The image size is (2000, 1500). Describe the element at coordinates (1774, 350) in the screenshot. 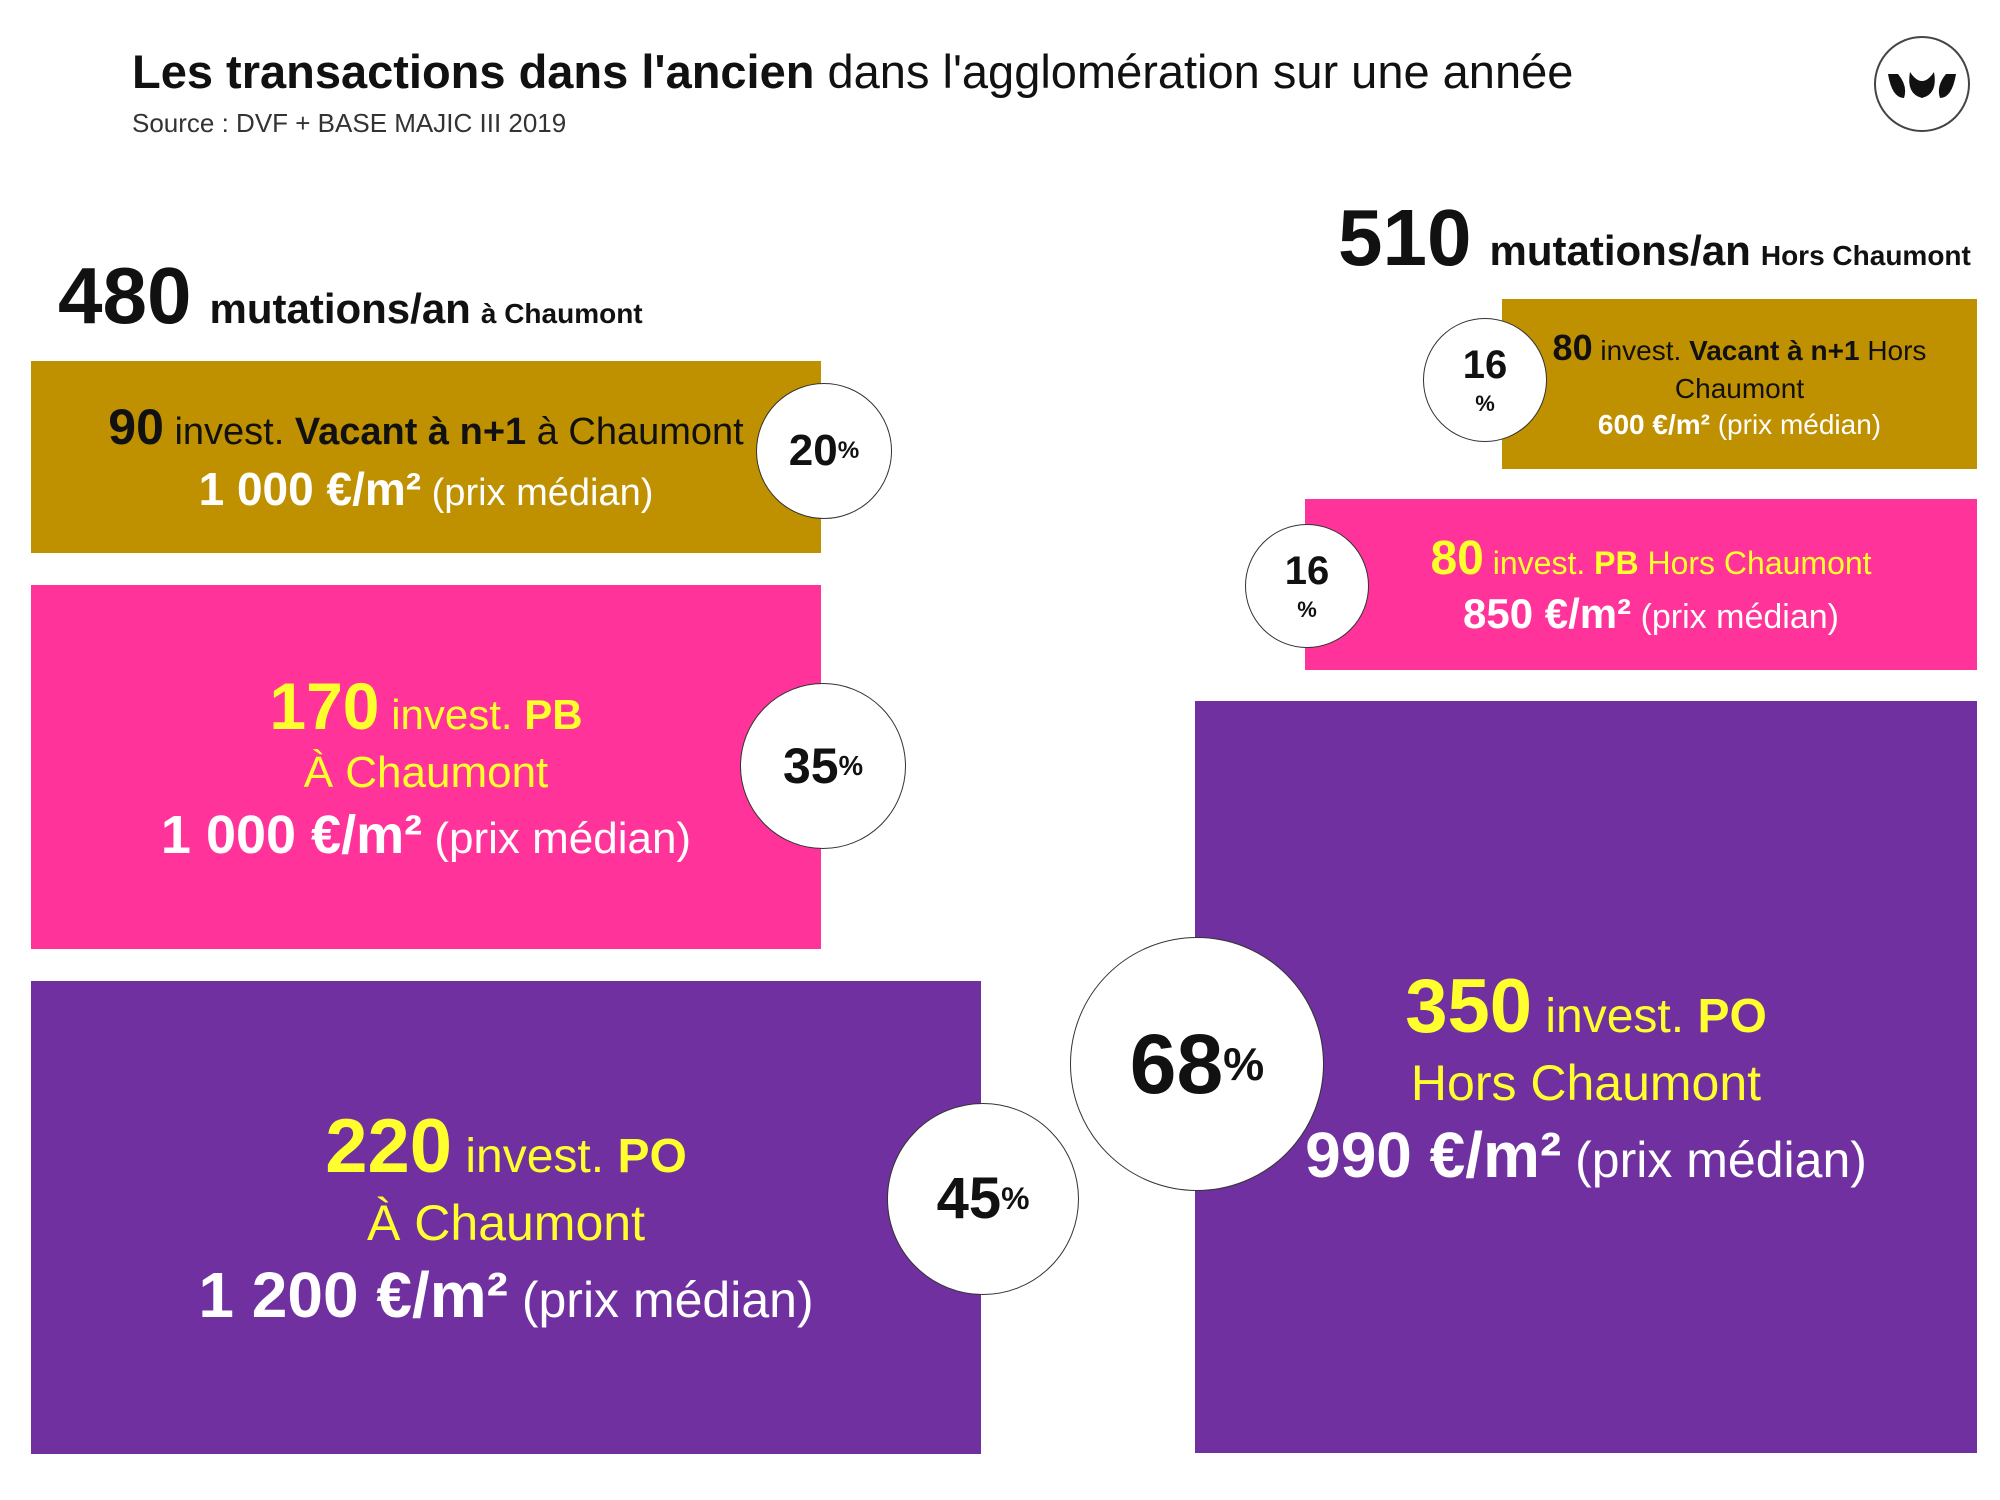

I see `hors-vacant-label: Vacant à n+1` at that location.